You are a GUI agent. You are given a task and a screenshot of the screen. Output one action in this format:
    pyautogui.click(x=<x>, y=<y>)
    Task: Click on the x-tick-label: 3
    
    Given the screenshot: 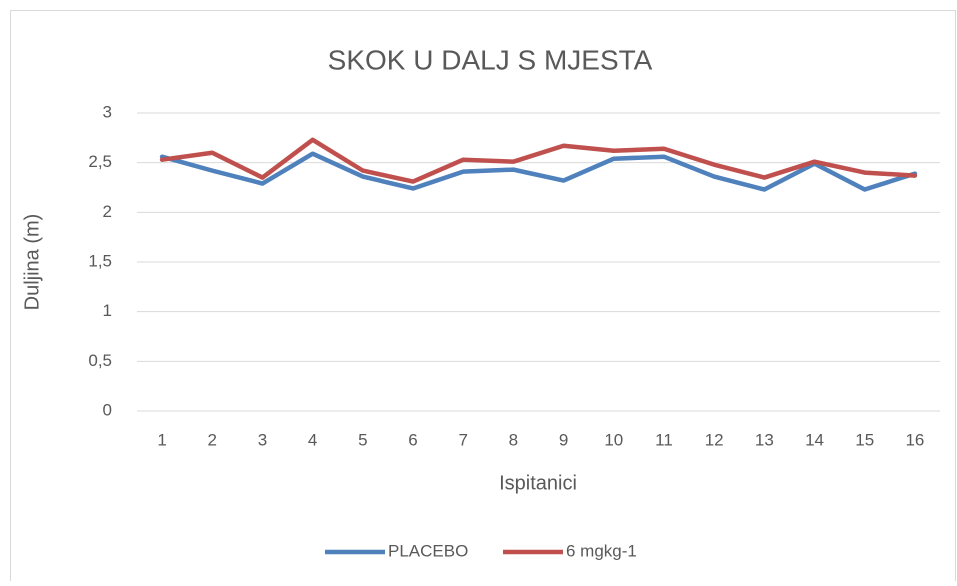 What is the action you would take?
    pyautogui.click(x=262, y=439)
    